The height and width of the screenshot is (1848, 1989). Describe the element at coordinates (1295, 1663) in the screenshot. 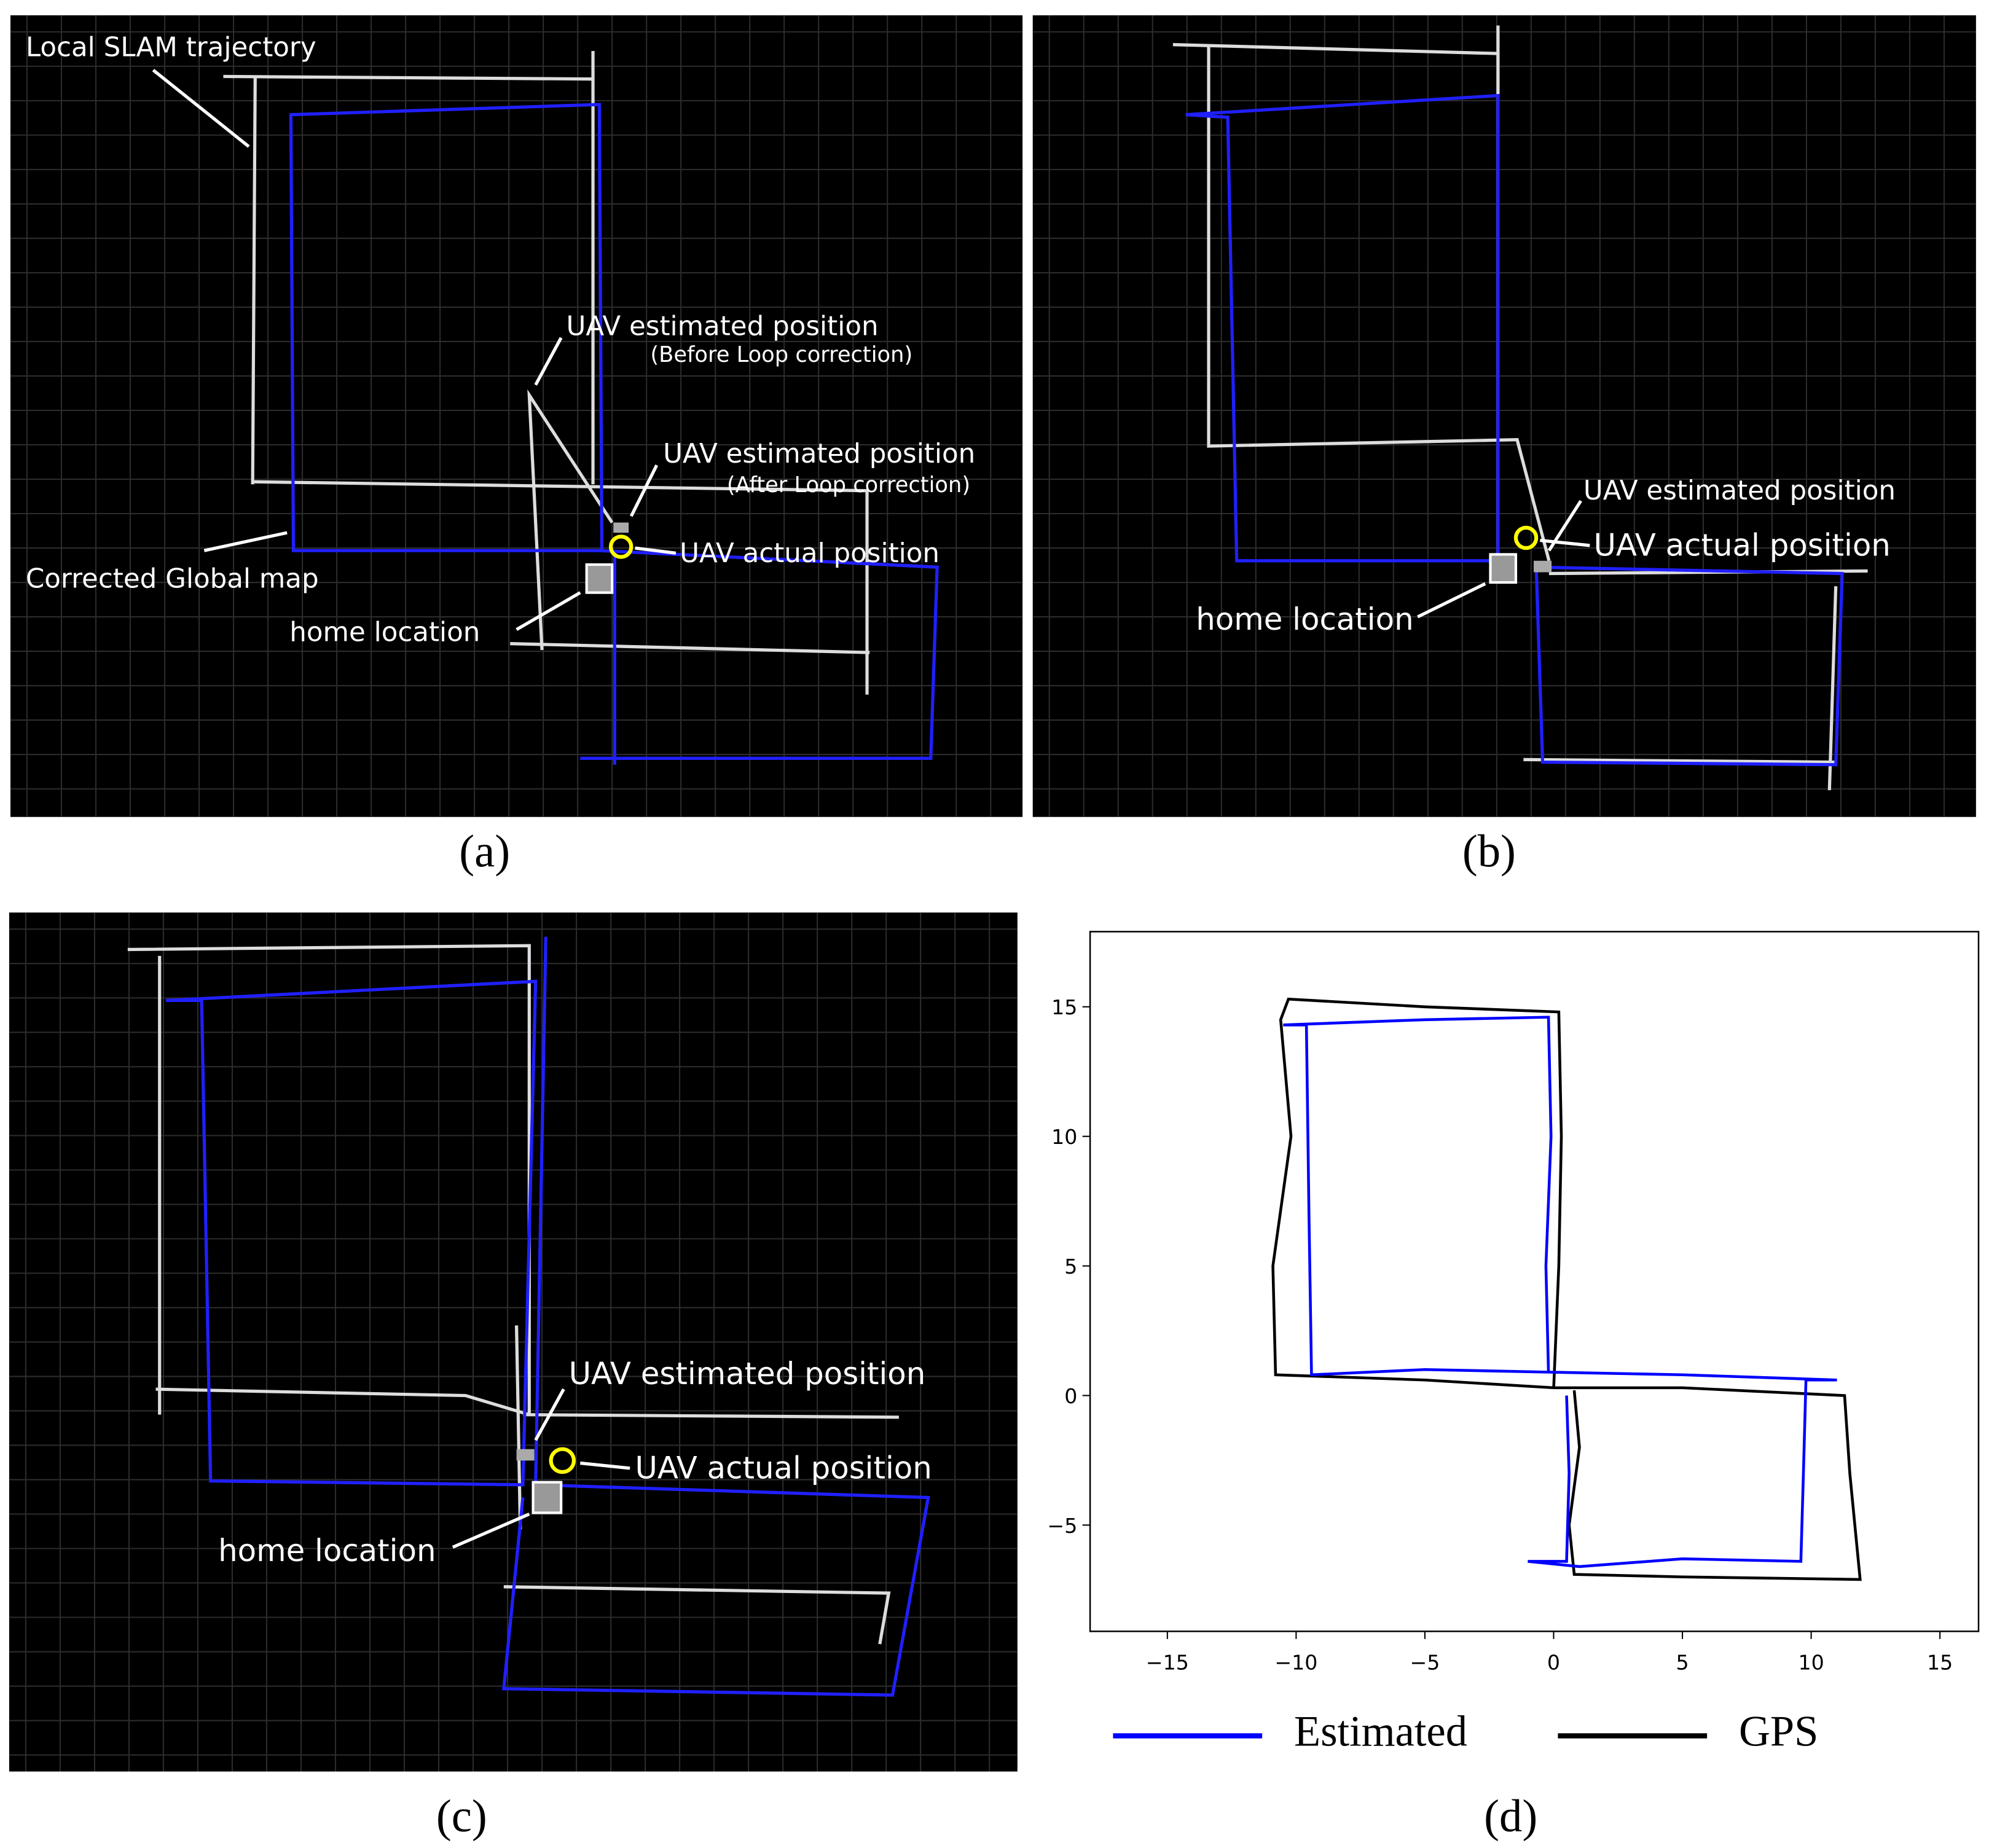

I see `x-tick-label: −10` at that location.